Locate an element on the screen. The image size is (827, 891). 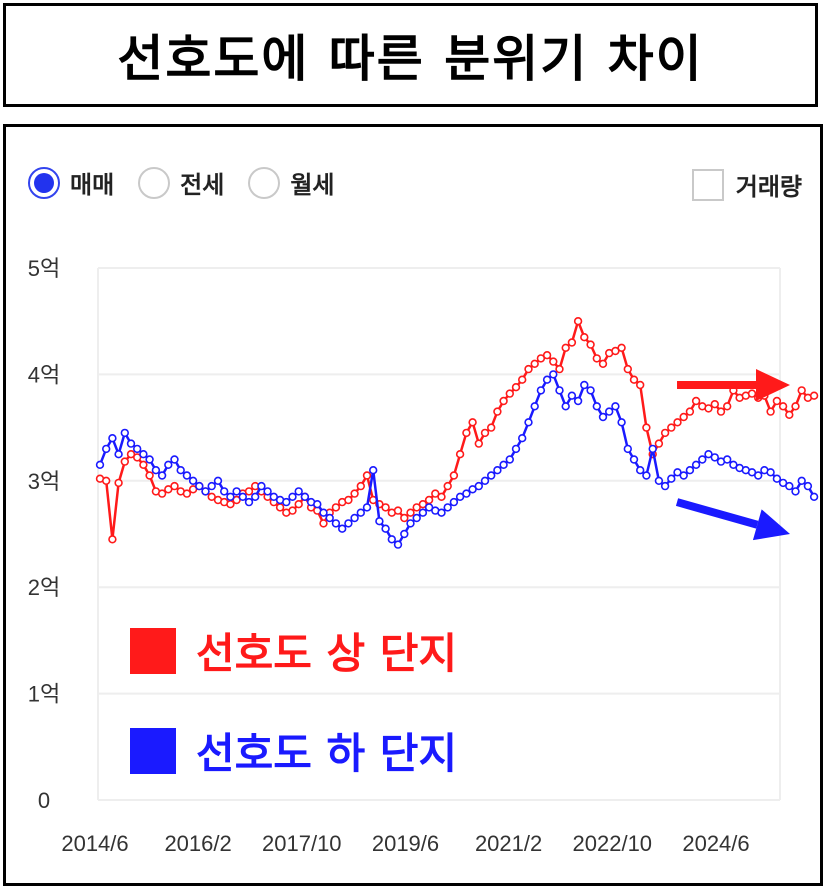
x-tick-label: 2019/6 is located at coordinates (405, 843).